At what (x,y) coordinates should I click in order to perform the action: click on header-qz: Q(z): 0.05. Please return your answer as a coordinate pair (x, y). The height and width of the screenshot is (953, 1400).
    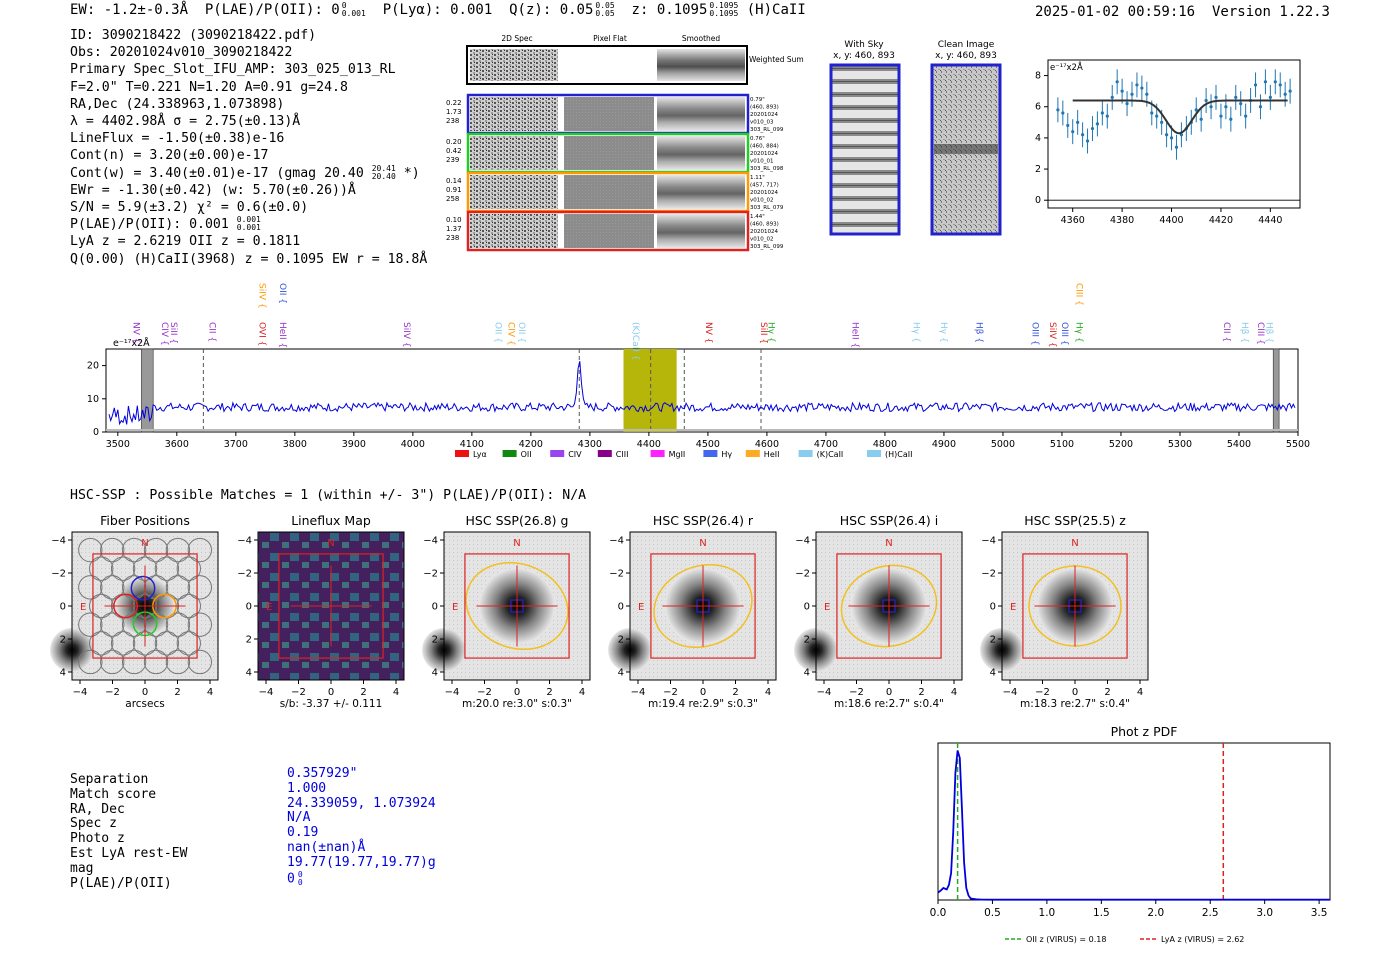
    Looking at the image, I should click on (551, 10).